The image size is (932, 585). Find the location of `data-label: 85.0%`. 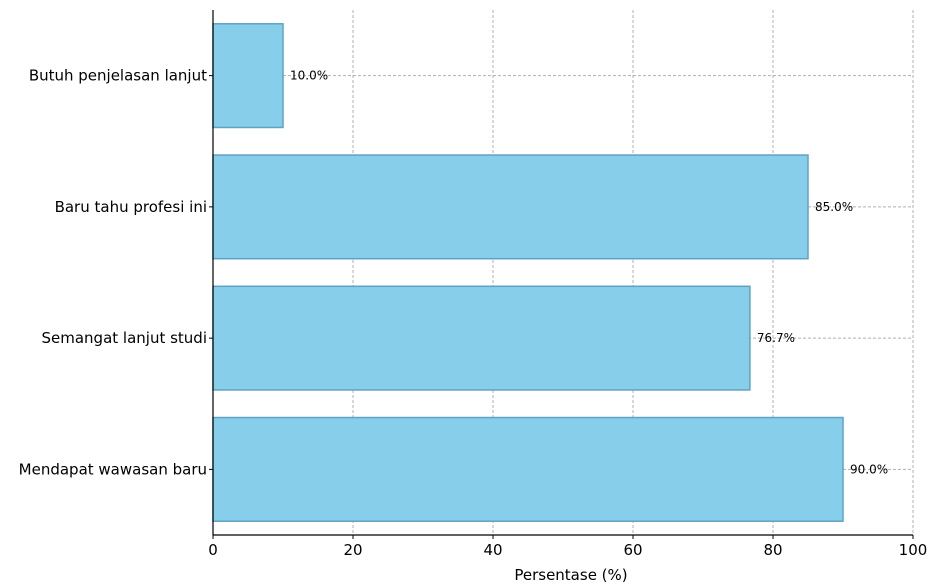

data-label: 85.0% is located at coordinates (834, 207).